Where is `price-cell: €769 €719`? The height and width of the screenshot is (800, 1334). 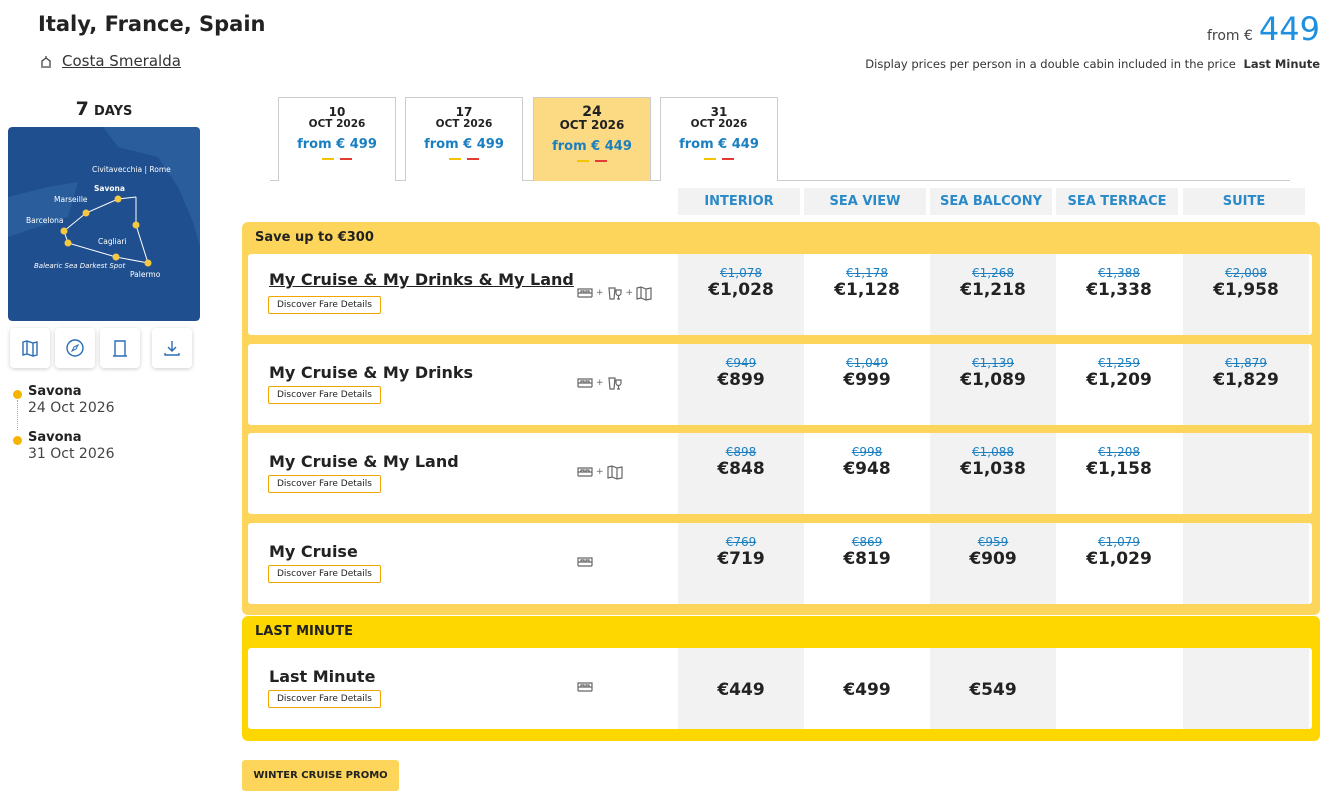 price-cell: €769 €719 is located at coordinates (741, 563).